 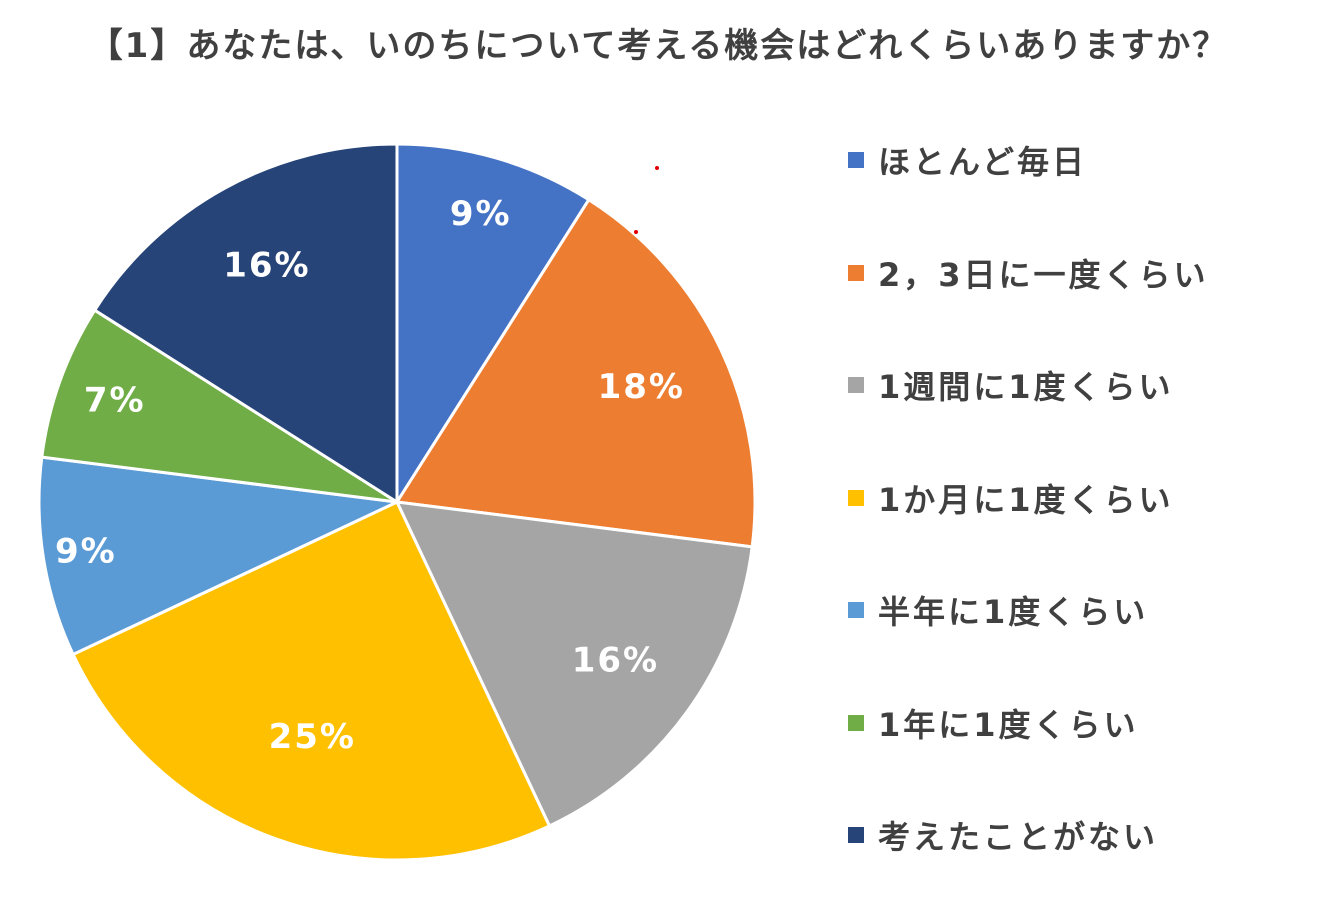 I want to click on legend-item-4: 1か月に1度くらい, so click(x=1011, y=498).